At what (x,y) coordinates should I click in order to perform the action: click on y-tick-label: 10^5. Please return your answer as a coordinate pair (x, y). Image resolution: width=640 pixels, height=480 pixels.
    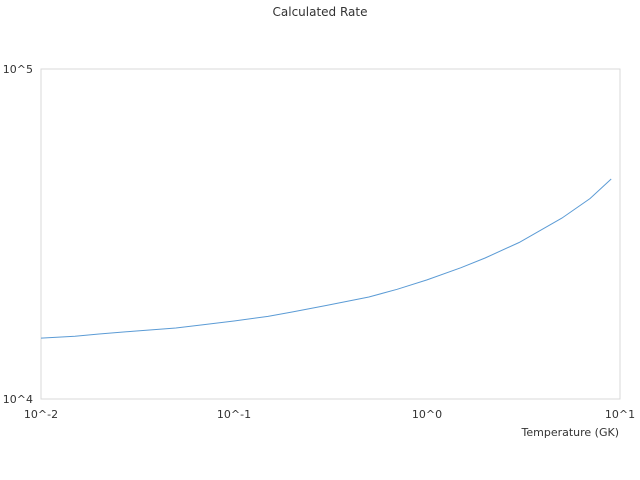
    Looking at the image, I should click on (18, 69).